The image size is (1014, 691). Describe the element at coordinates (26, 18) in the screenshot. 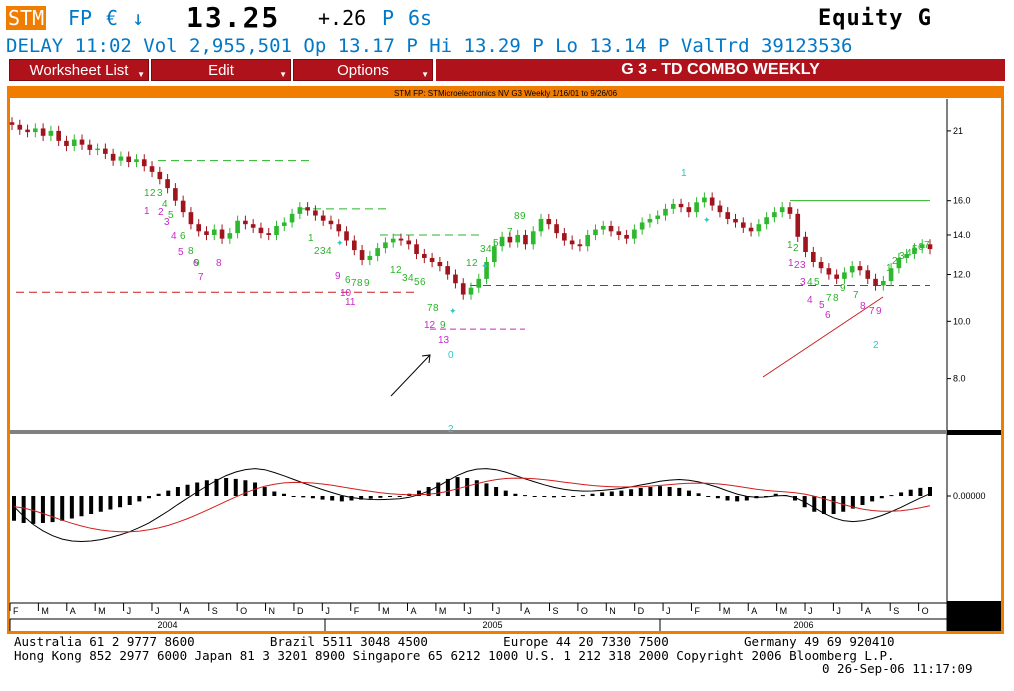

I see `ticker-badge: STM` at that location.